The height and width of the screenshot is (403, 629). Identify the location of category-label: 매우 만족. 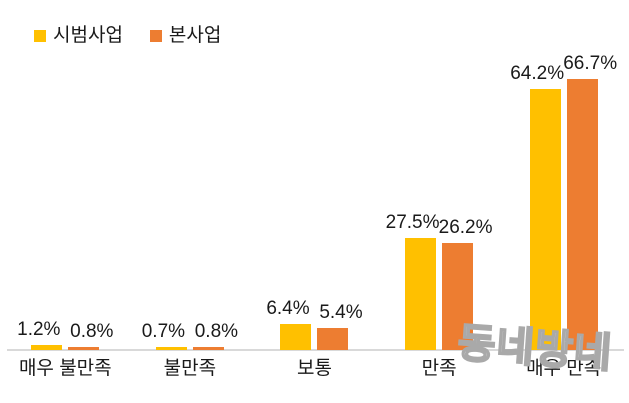
(564, 368).